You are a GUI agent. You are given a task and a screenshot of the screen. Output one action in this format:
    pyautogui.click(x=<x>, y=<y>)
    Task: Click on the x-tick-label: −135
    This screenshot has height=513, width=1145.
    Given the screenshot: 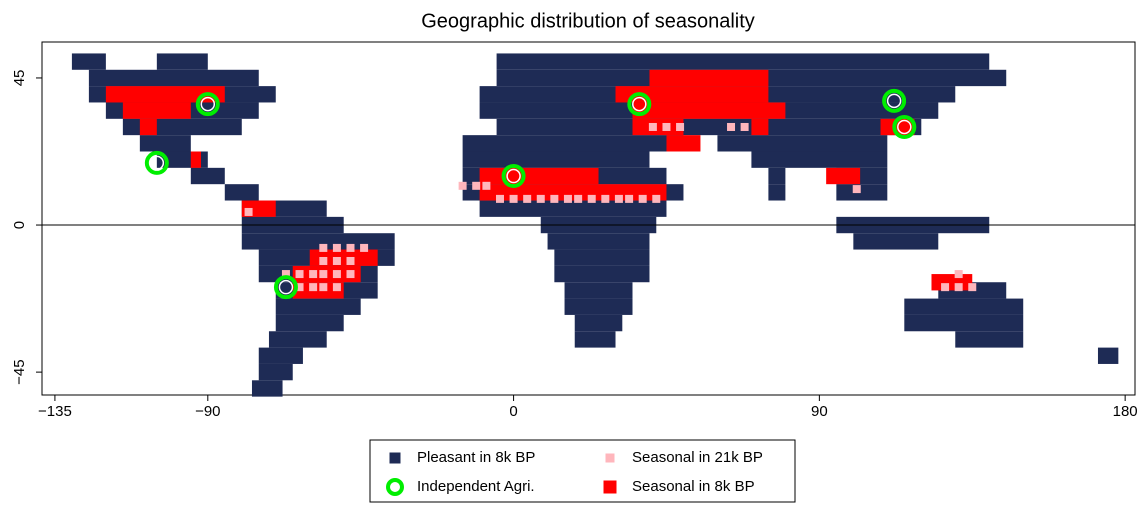 What is the action you would take?
    pyautogui.click(x=55, y=411)
    